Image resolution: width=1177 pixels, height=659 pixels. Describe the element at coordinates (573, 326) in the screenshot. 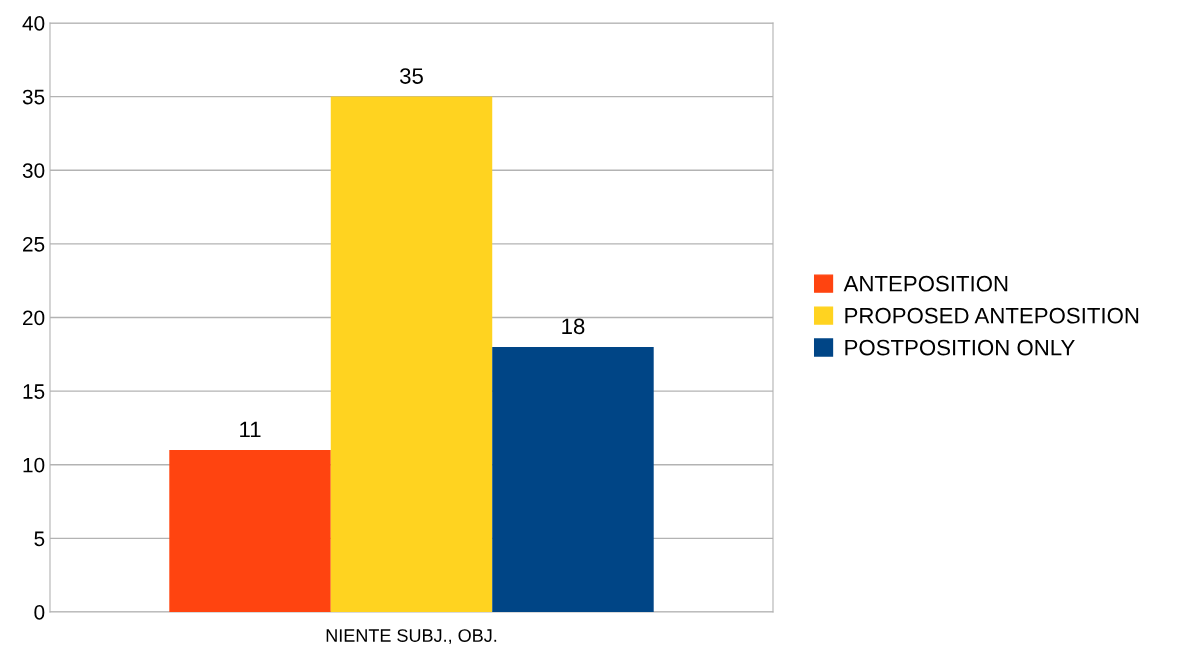

I see `data-label: 18` at that location.